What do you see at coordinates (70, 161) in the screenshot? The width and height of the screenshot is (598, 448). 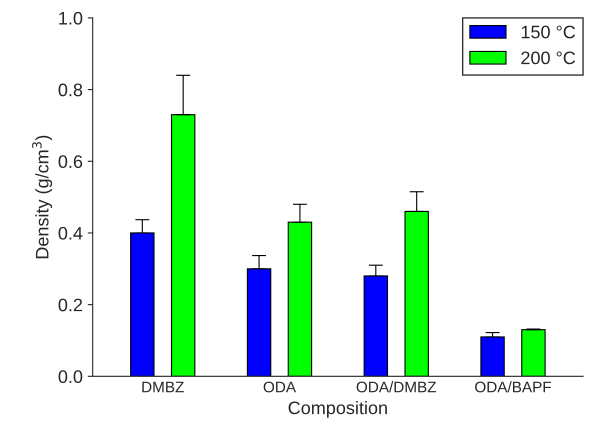 I see `y-tick-label: 0.6` at bounding box center [70, 161].